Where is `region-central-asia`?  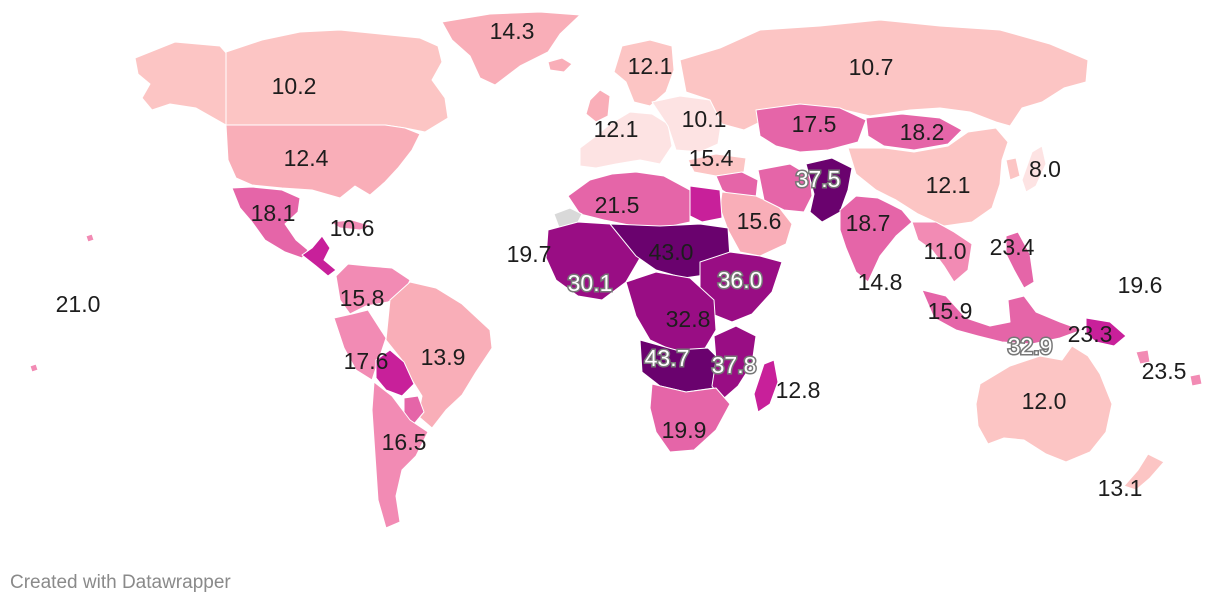 region-central-asia is located at coordinates (811, 128).